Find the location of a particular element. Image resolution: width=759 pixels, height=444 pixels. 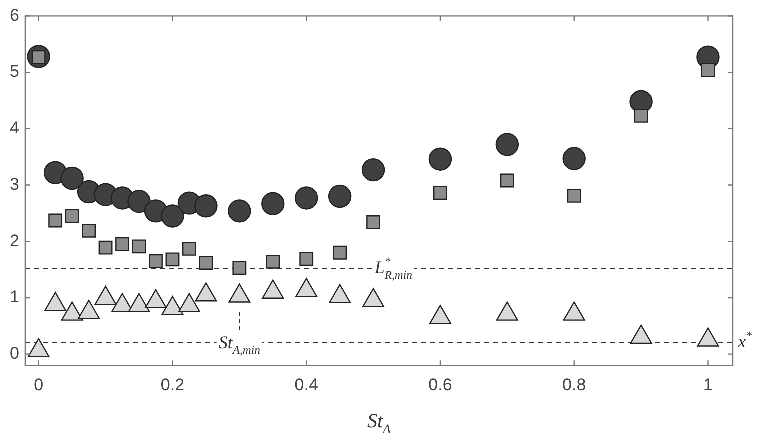

y-tick-label: 4 is located at coordinates (15, 128).